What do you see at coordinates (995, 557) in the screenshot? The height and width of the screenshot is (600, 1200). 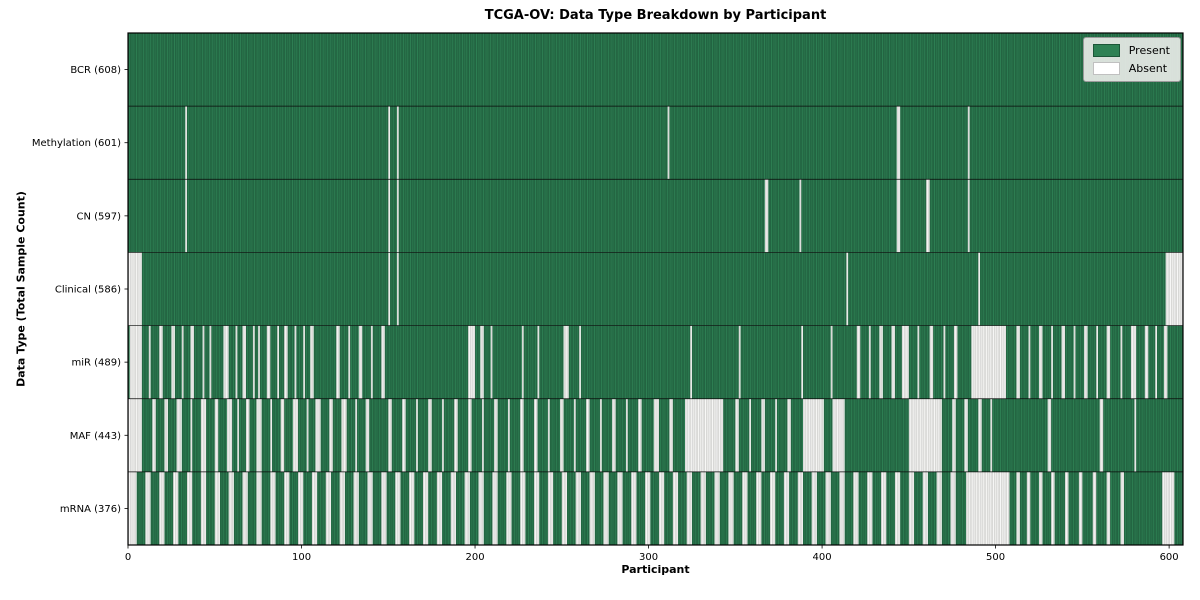 I see `x-tick-label: 500` at bounding box center [995, 557].